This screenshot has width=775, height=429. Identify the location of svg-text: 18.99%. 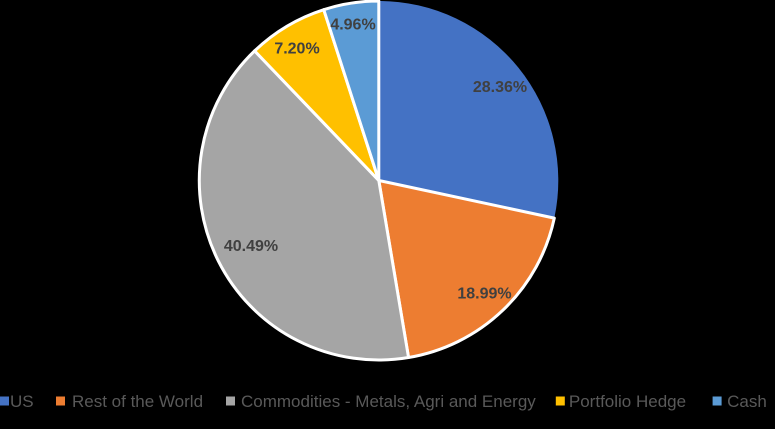
(484, 293).